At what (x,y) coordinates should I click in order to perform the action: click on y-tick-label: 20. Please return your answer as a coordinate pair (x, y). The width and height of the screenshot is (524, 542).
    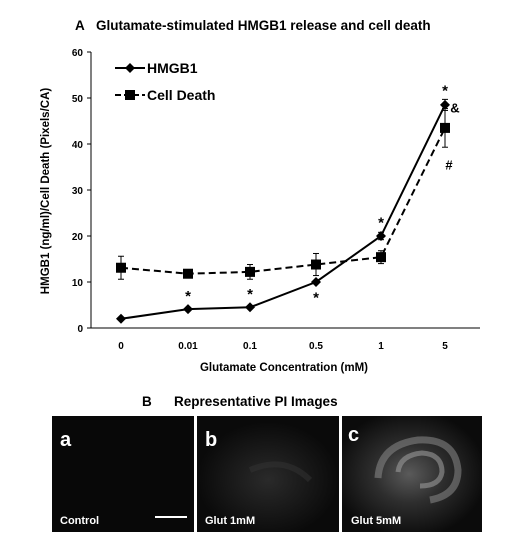
    Looking at the image, I should click on (78, 237).